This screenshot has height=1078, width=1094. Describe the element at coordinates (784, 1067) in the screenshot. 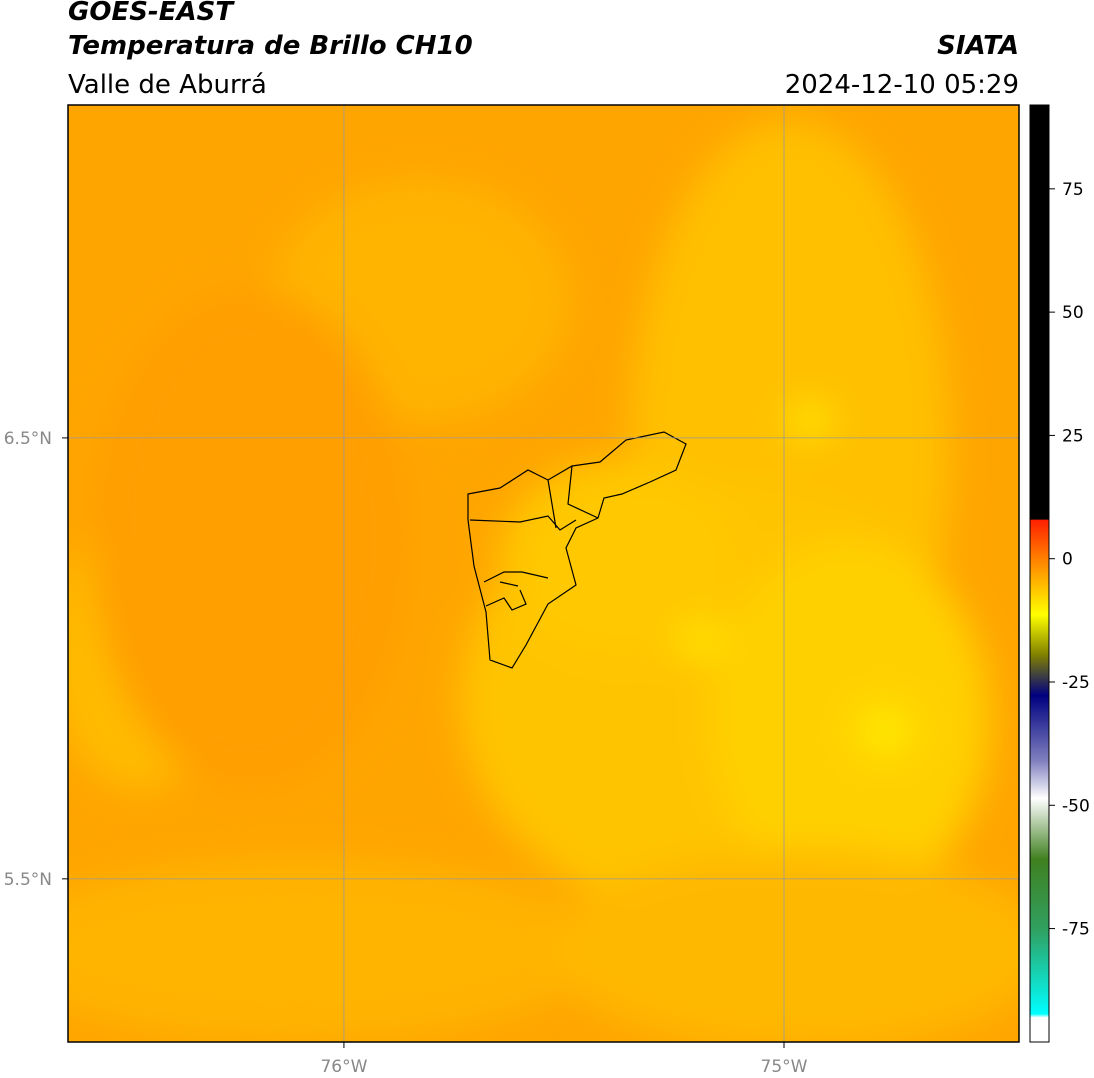

I see `lon-label: 75°W` at that location.